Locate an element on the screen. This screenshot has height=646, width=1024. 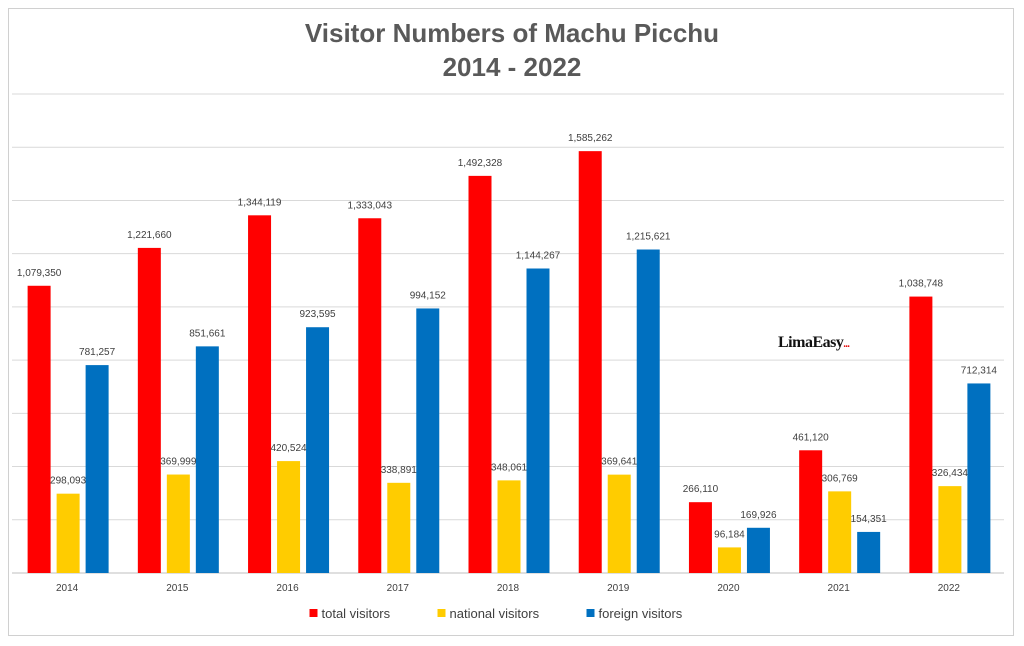
bar-foreign-visitors-2020 is located at coordinates (758, 550).